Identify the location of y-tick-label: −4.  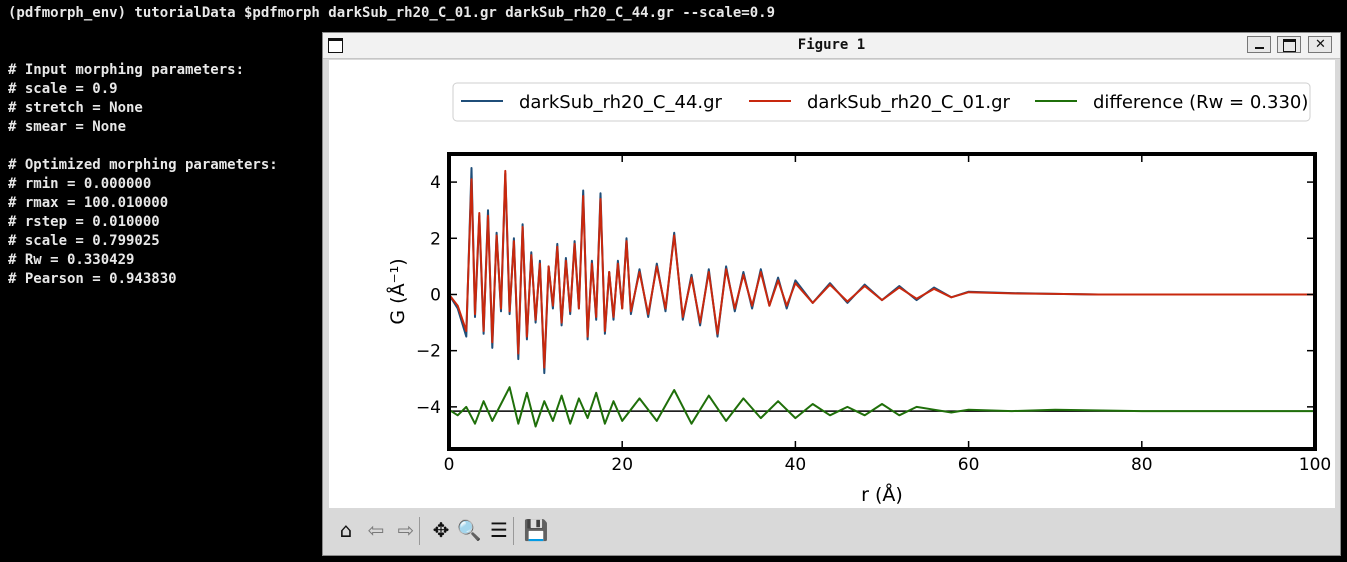
(428, 408).